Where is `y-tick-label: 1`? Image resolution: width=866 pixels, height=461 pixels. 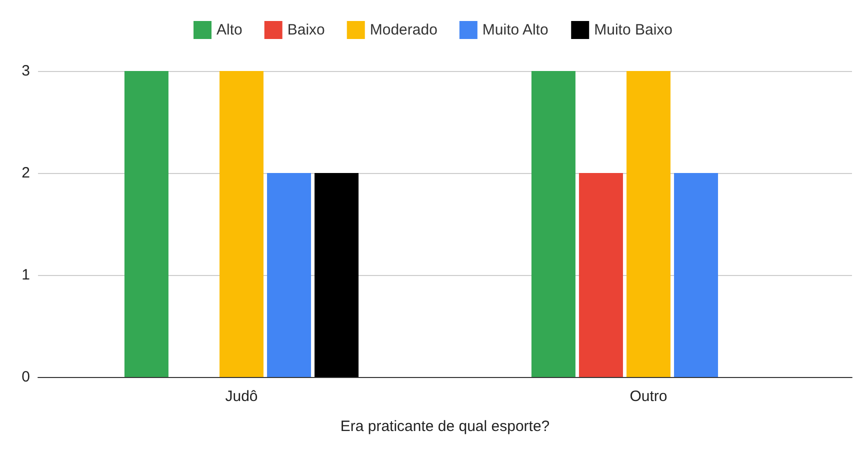 y-tick-label: 1 is located at coordinates (26, 275).